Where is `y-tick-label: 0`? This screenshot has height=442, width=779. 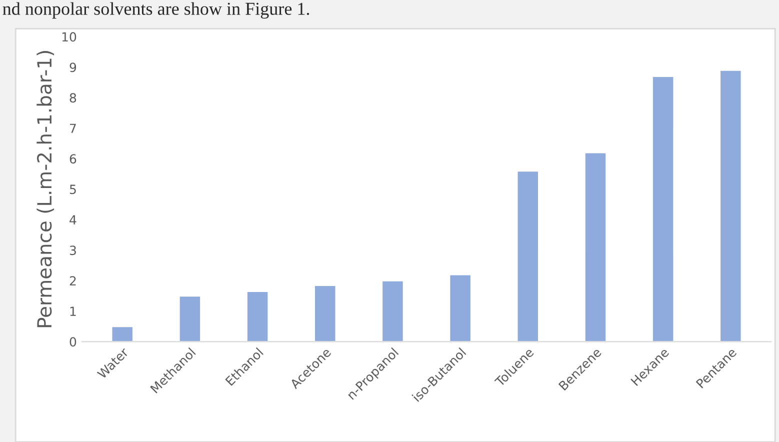
y-tick-label: 0 is located at coordinates (73, 342).